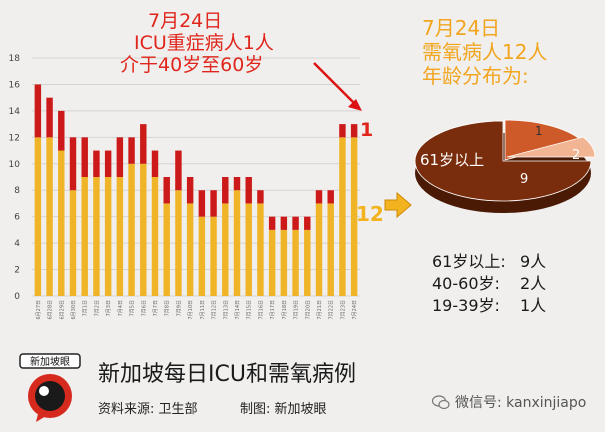  What do you see at coordinates (50, 361) in the screenshot?
I see `logo-text: 新加坡眼` at bounding box center [50, 361].